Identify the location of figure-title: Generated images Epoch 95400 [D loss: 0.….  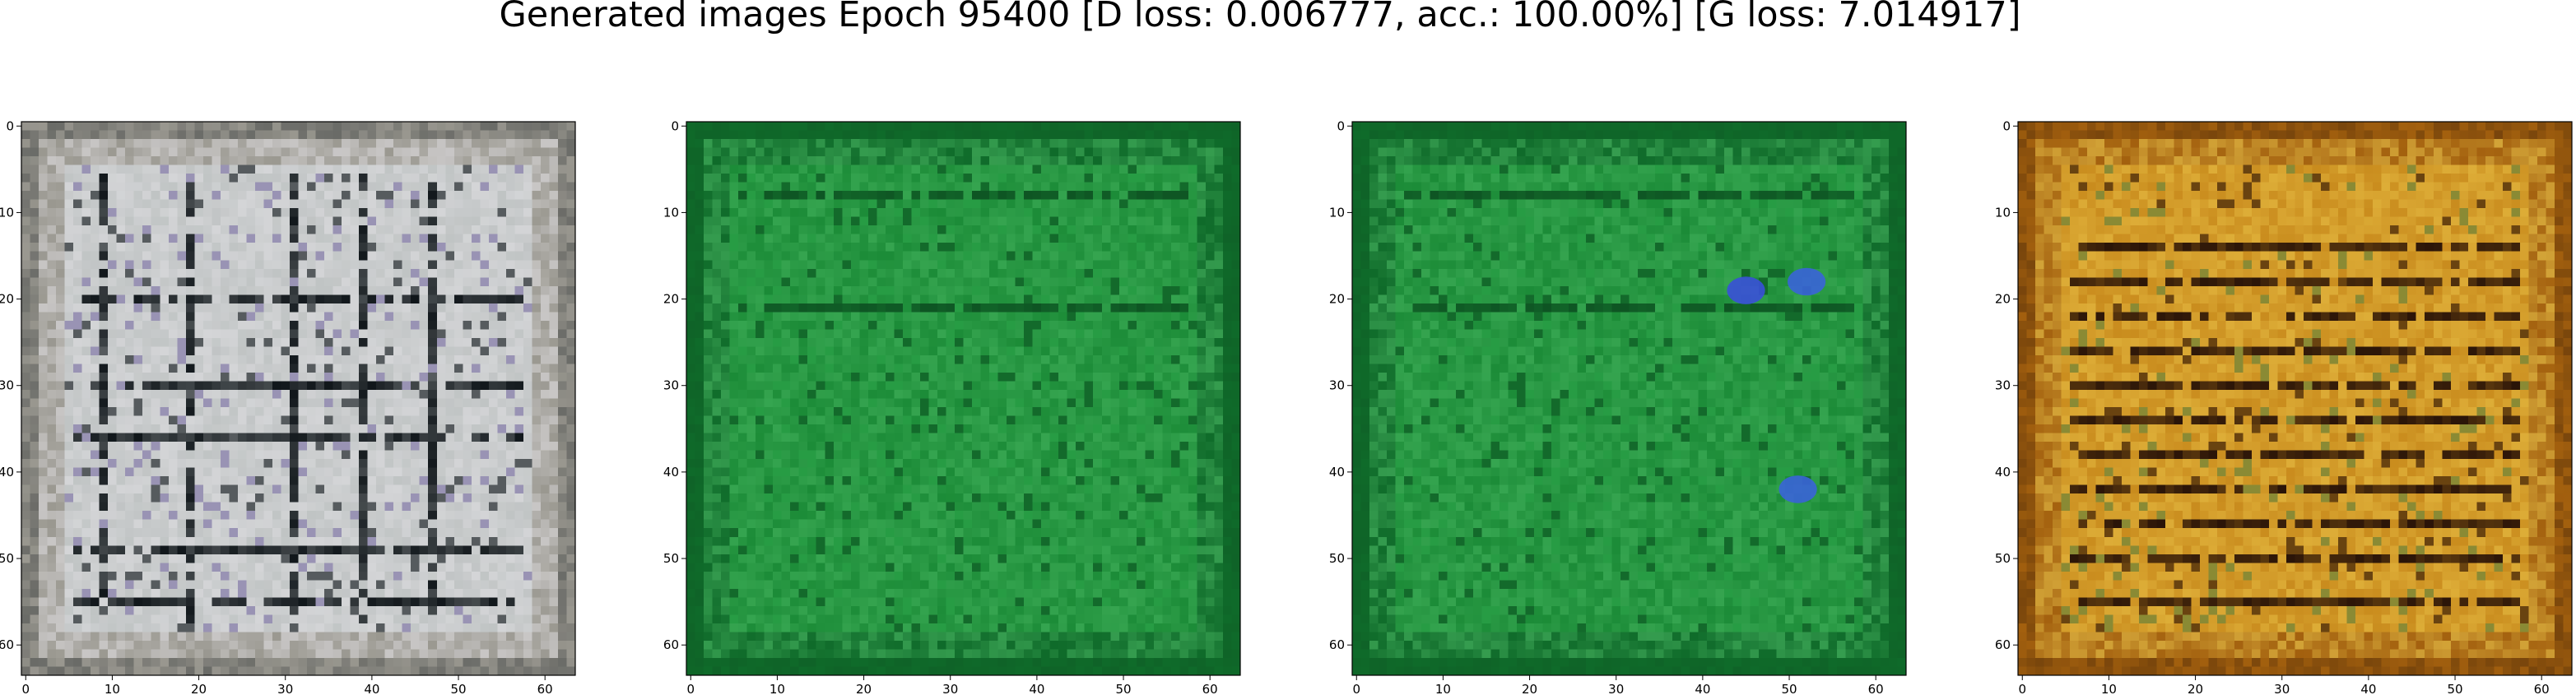
(1259, 17).